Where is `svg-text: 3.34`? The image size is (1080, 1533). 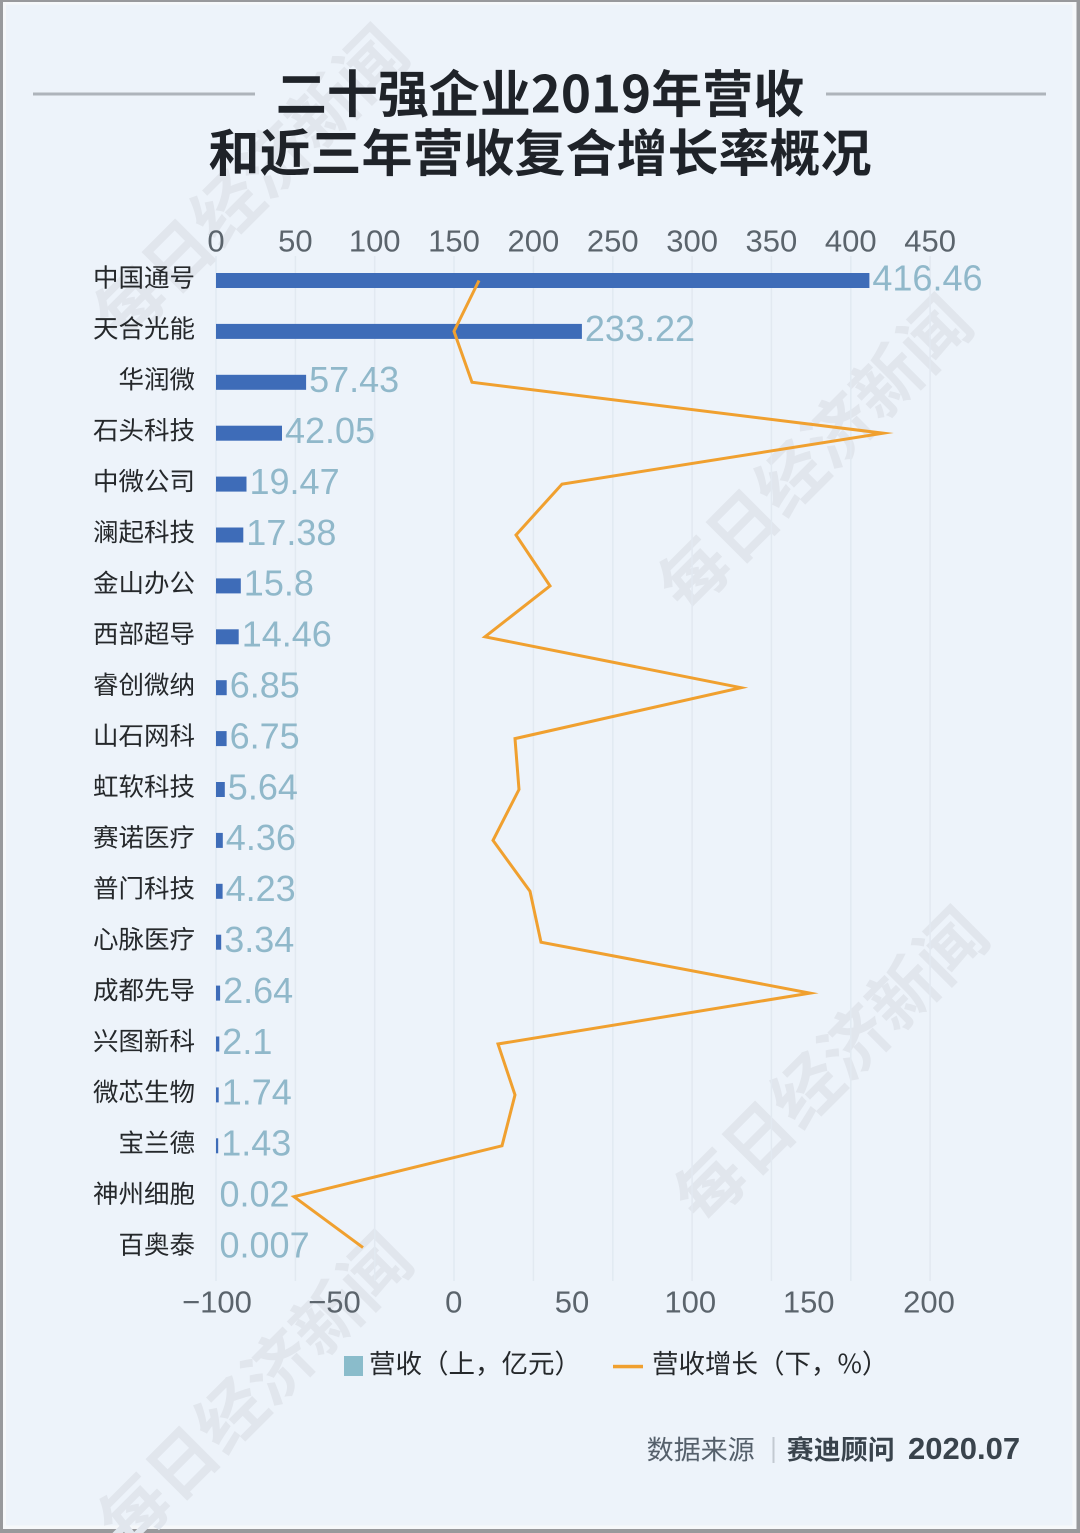 svg-text: 3.34 is located at coordinates (259, 939).